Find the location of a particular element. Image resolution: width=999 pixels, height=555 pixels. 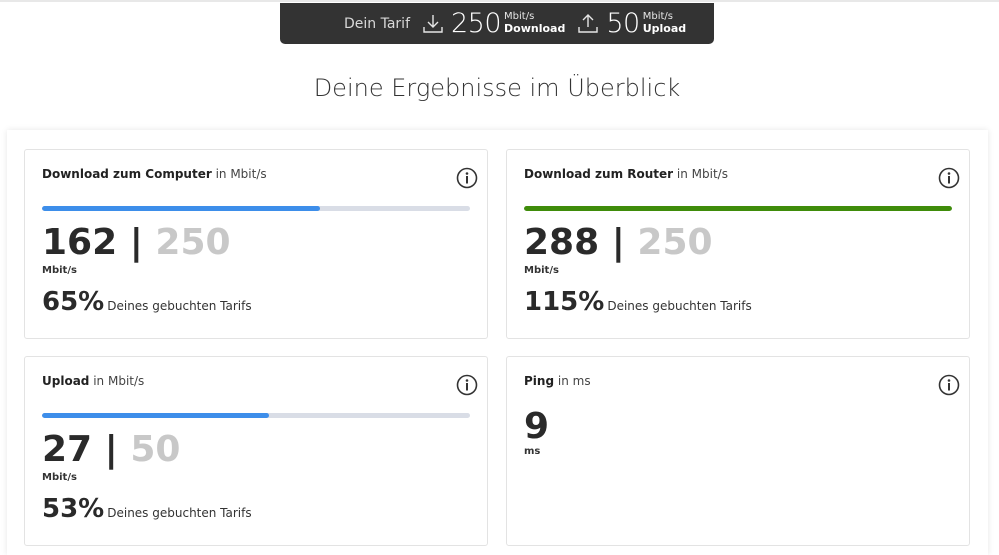

tarif-download-label: Download is located at coordinates (535, 28).